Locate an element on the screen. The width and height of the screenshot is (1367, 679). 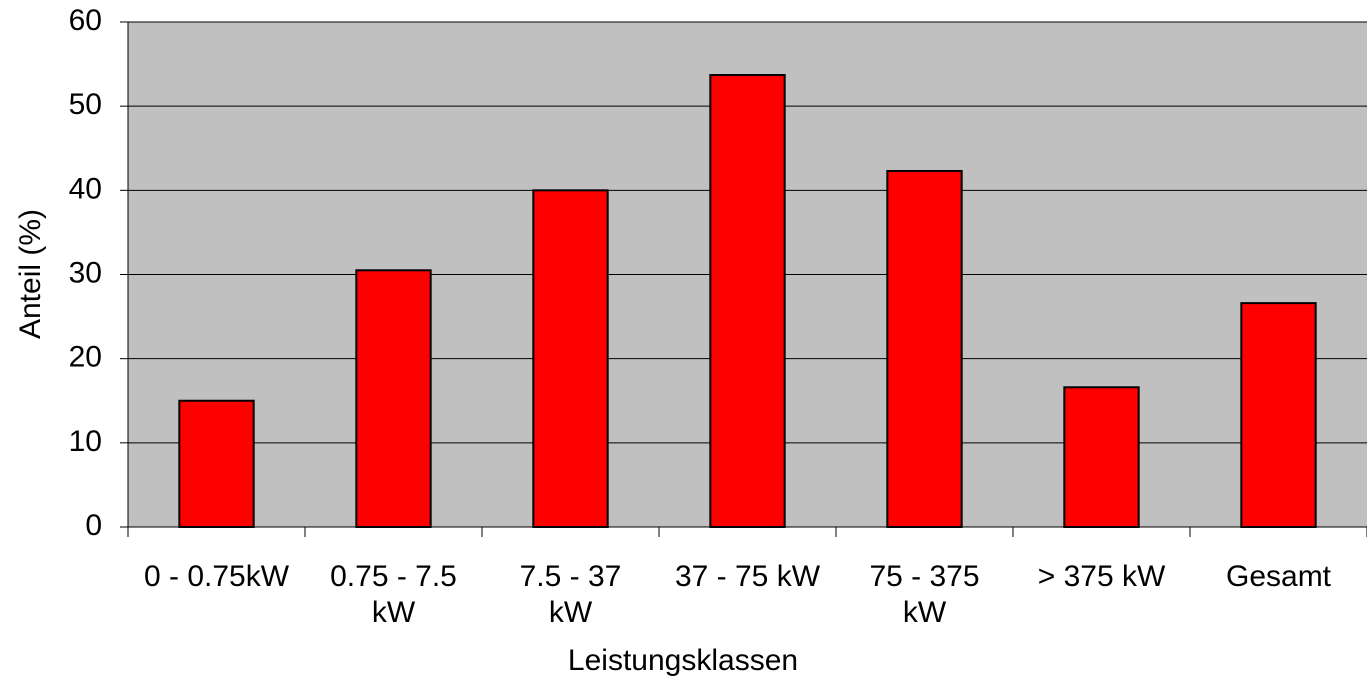
y-axis-label: Anteil (%) is located at coordinates (30, 274).